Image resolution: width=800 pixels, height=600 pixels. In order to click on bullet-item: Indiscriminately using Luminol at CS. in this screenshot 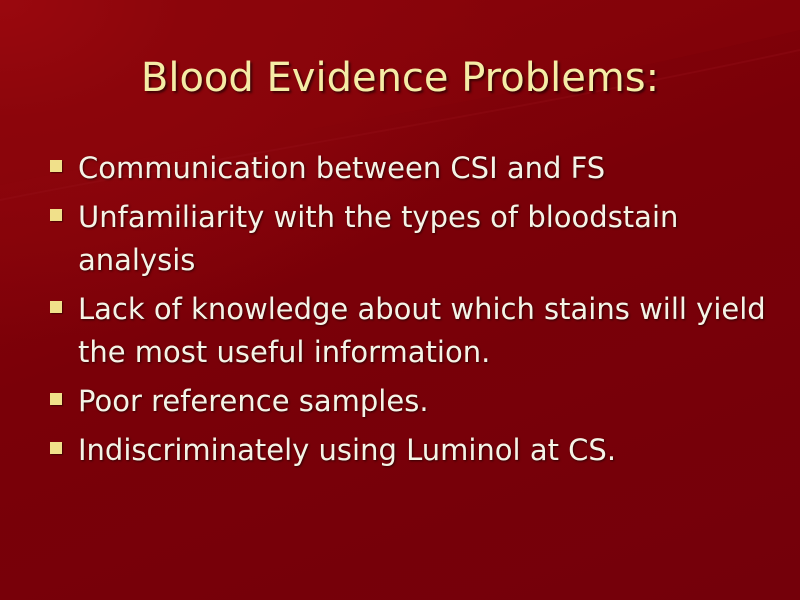, I will do `click(408, 450)`.